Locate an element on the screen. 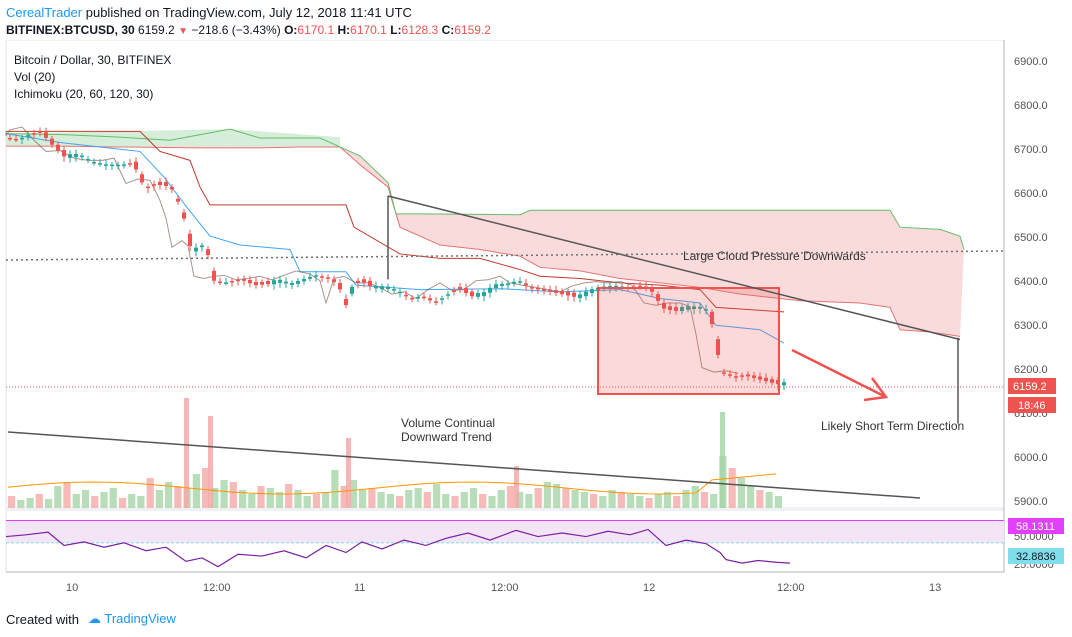  cloud-annotation: Large Cloud Pressure Downwards is located at coordinates (774, 256).